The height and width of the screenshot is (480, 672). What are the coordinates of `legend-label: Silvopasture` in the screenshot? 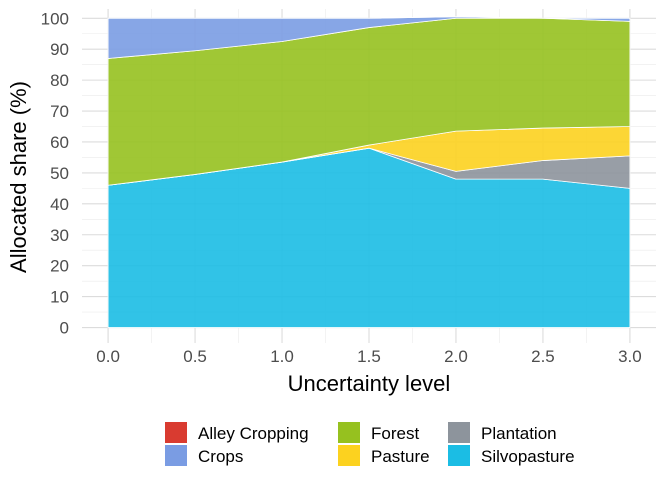 It's located at (528, 456).